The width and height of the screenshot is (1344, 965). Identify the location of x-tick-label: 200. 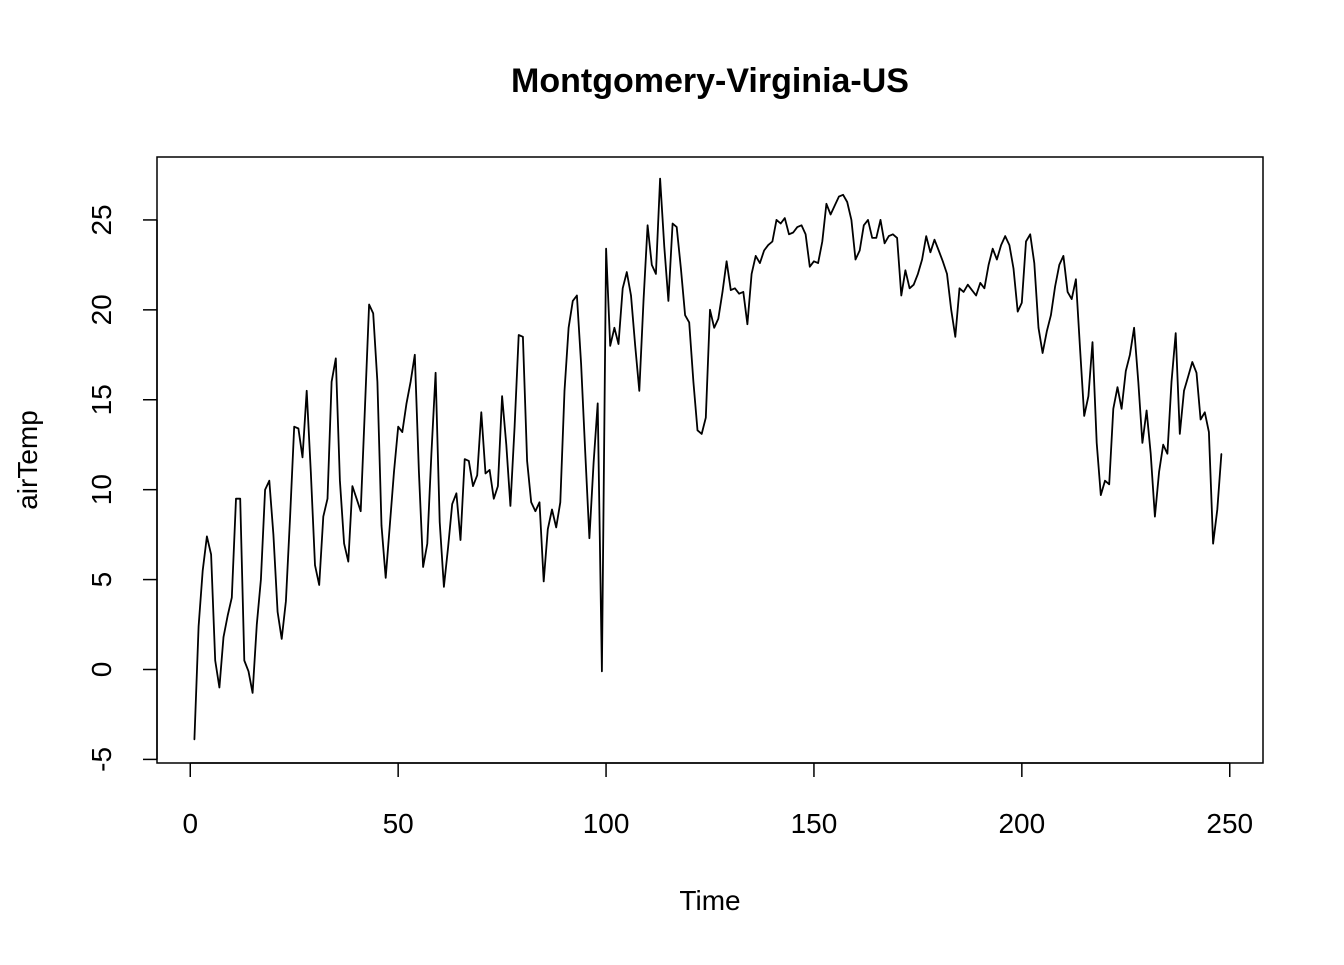
(1021, 823).